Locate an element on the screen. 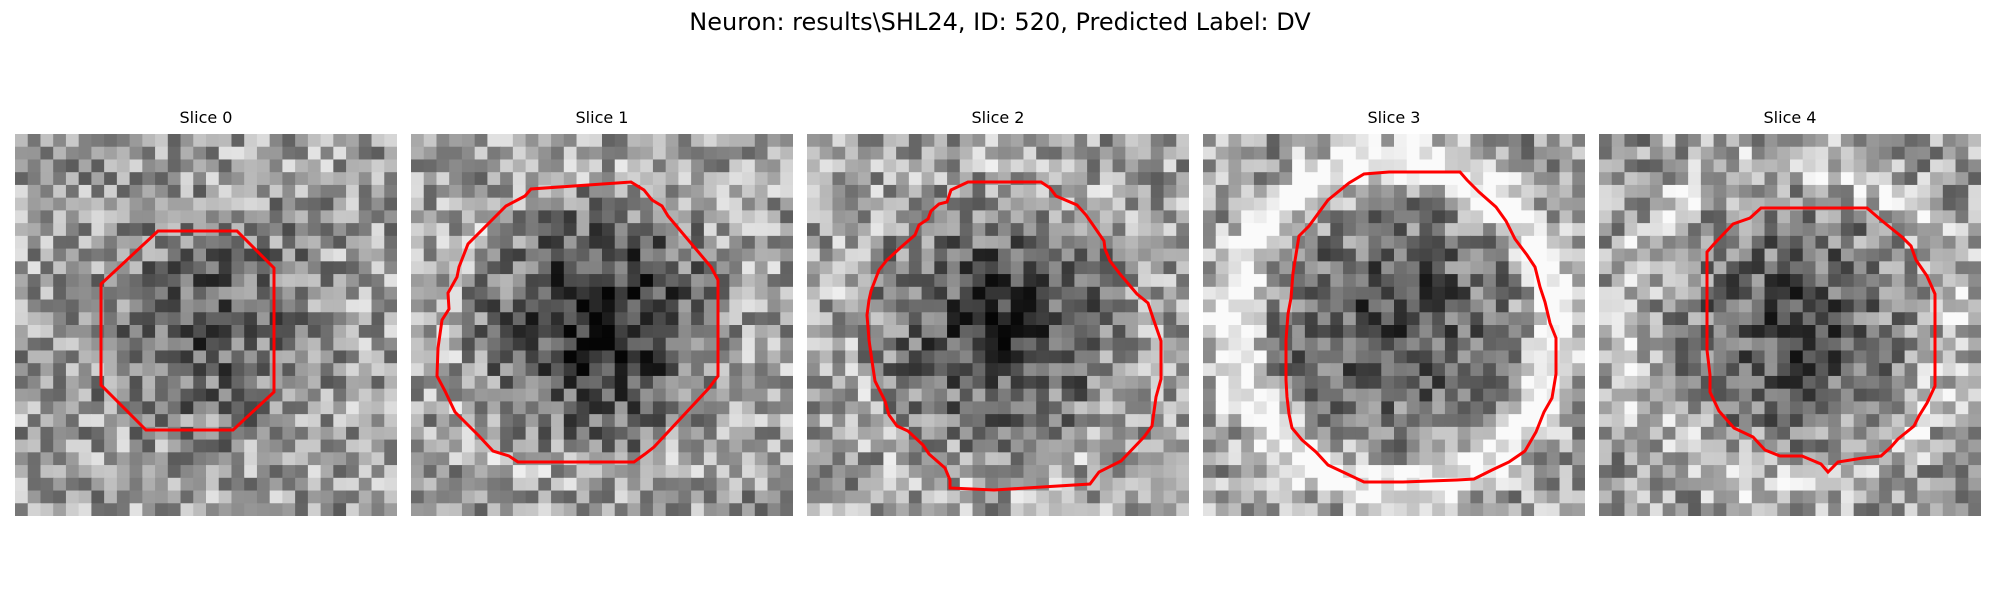  slice-panel-4: Slice 4 is located at coordinates (1790, 315).